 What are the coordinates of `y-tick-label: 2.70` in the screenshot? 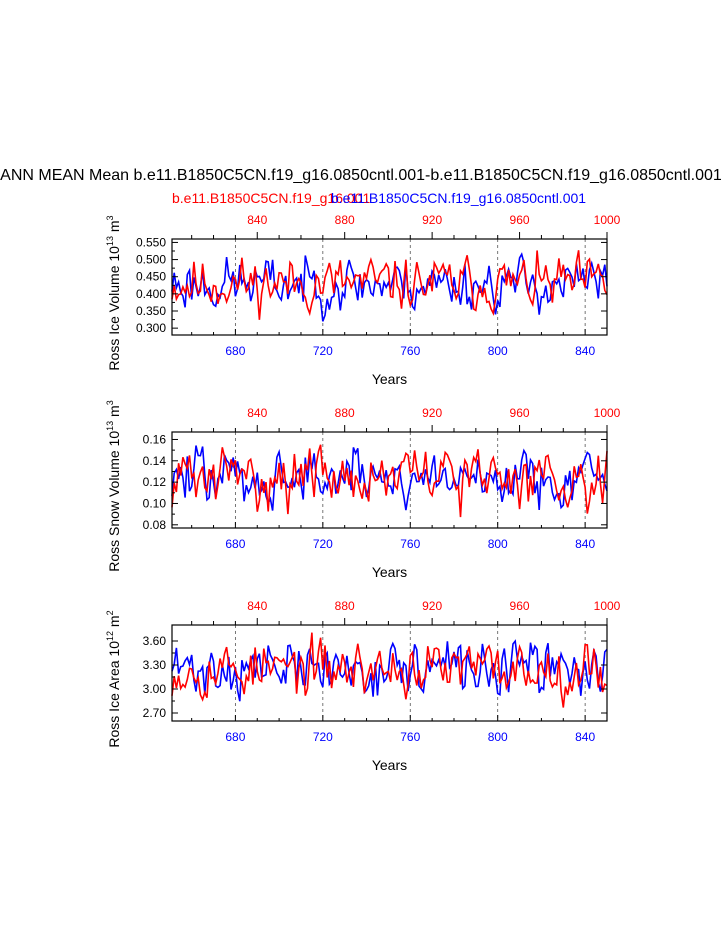 It's located at (155, 713).